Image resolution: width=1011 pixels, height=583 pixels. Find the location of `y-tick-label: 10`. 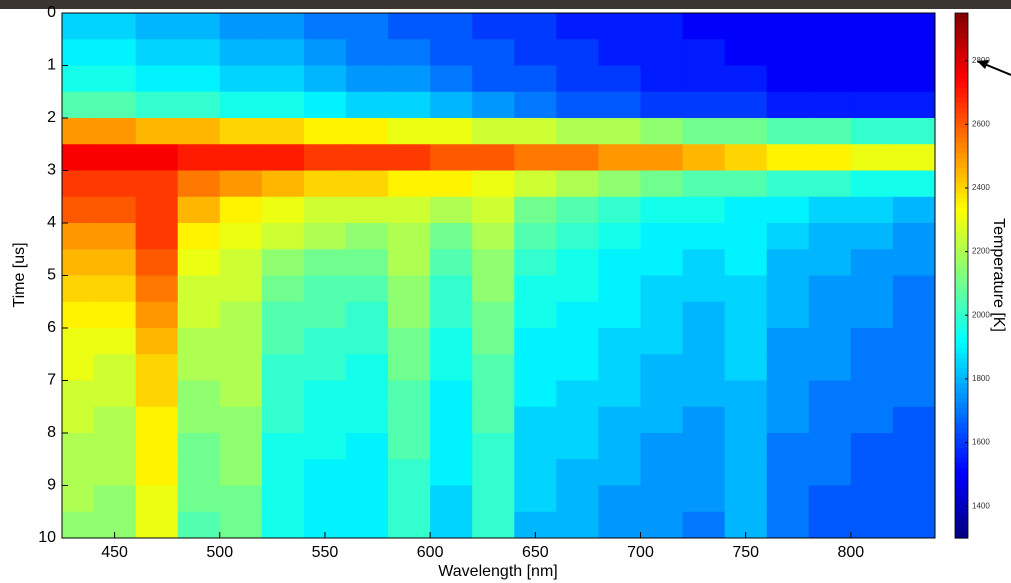

y-tick-label: 10 is located at coordinates (47, 537).